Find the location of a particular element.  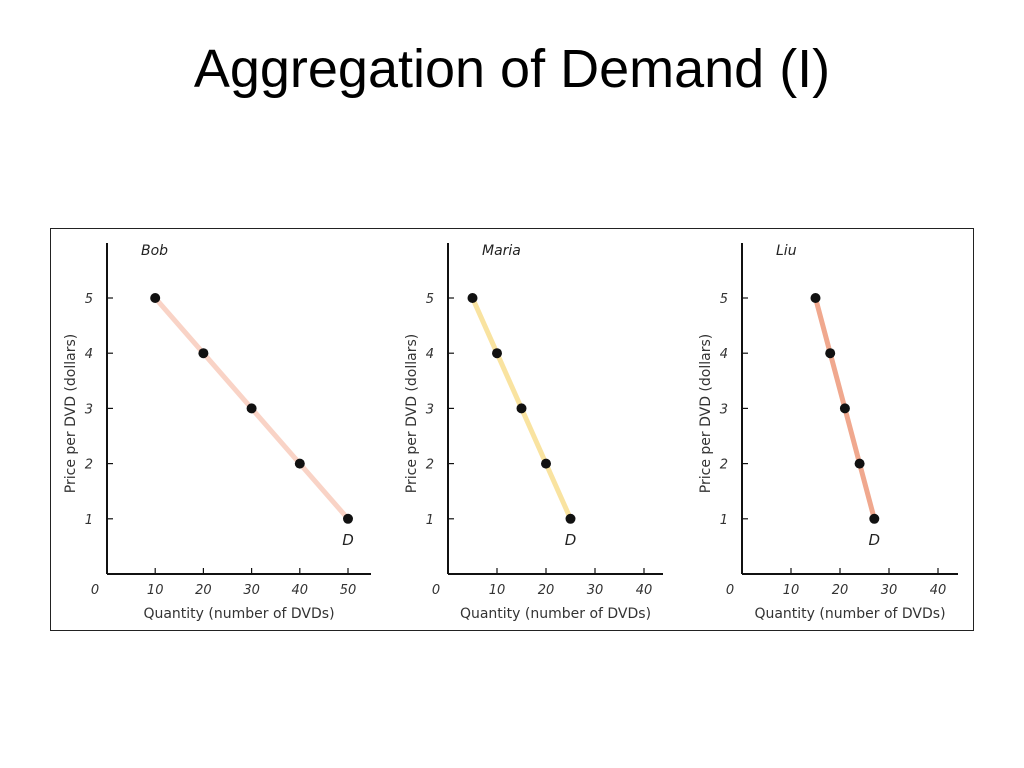

chart-1-x-tick-label: 0 is located at coordinates (95, 590).